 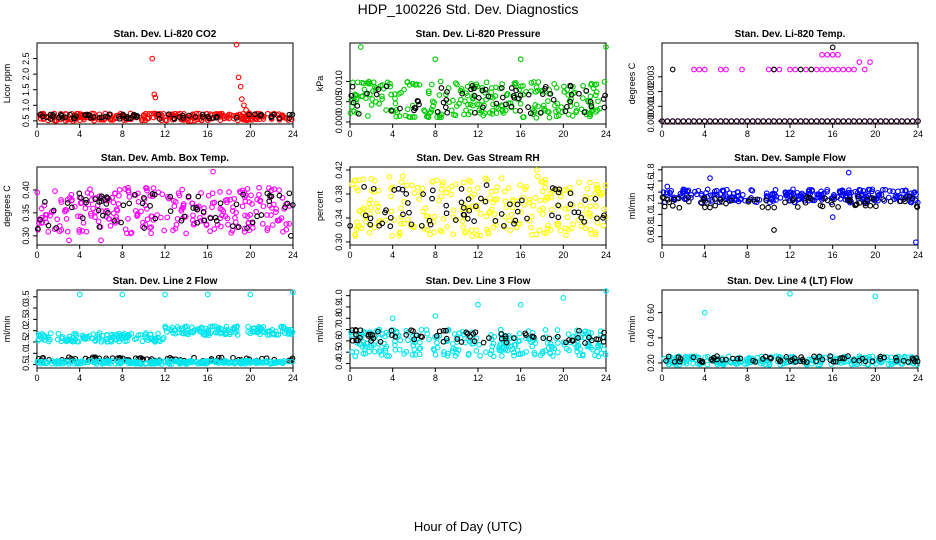 What do you see at coordinates (208, 134) in the screenshot?
I see `x-tick-label: 16` at bounding box center [208, 134].